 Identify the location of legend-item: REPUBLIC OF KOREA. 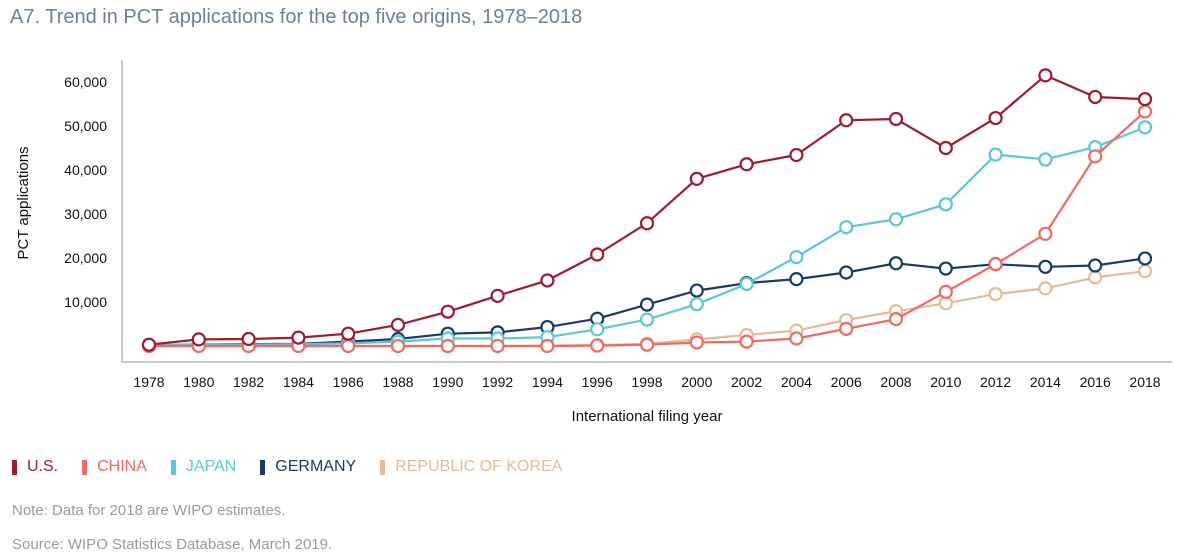
(471, 467).